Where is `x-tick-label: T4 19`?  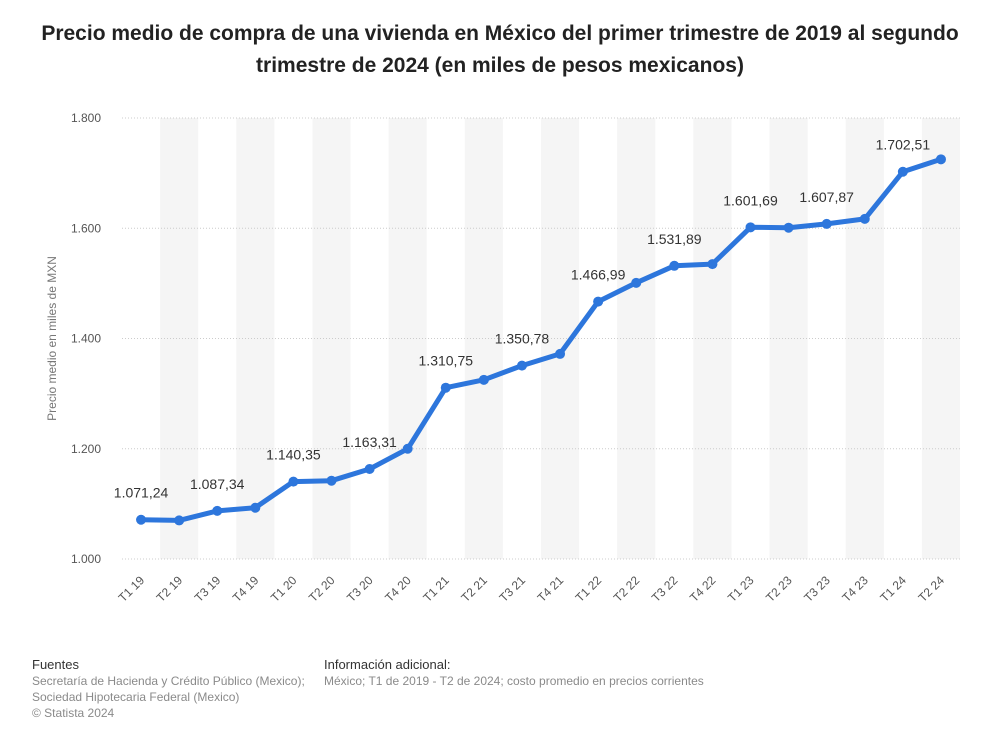 x-tick-label: T4 19 is located at coordinates (246, 589).